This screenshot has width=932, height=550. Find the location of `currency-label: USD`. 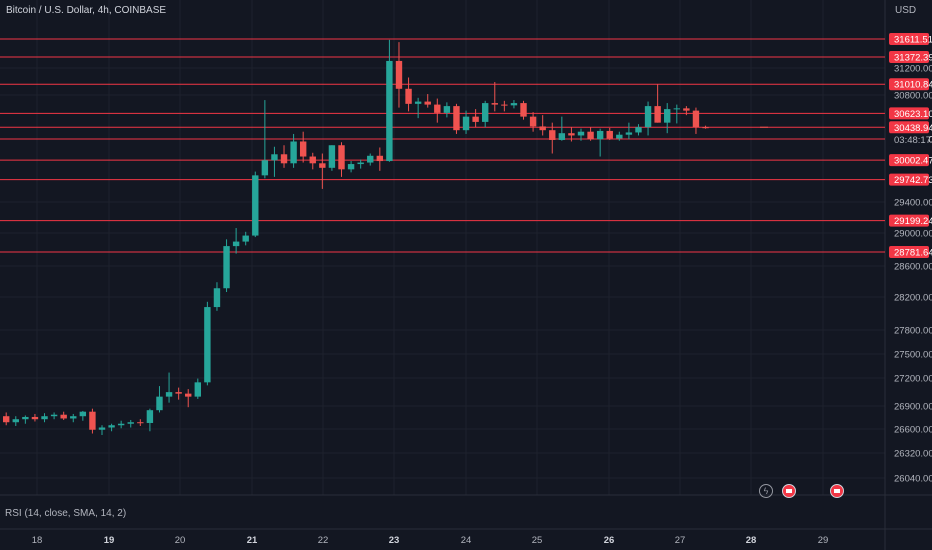

currency-label: USD is located at coordinates (906, 10).